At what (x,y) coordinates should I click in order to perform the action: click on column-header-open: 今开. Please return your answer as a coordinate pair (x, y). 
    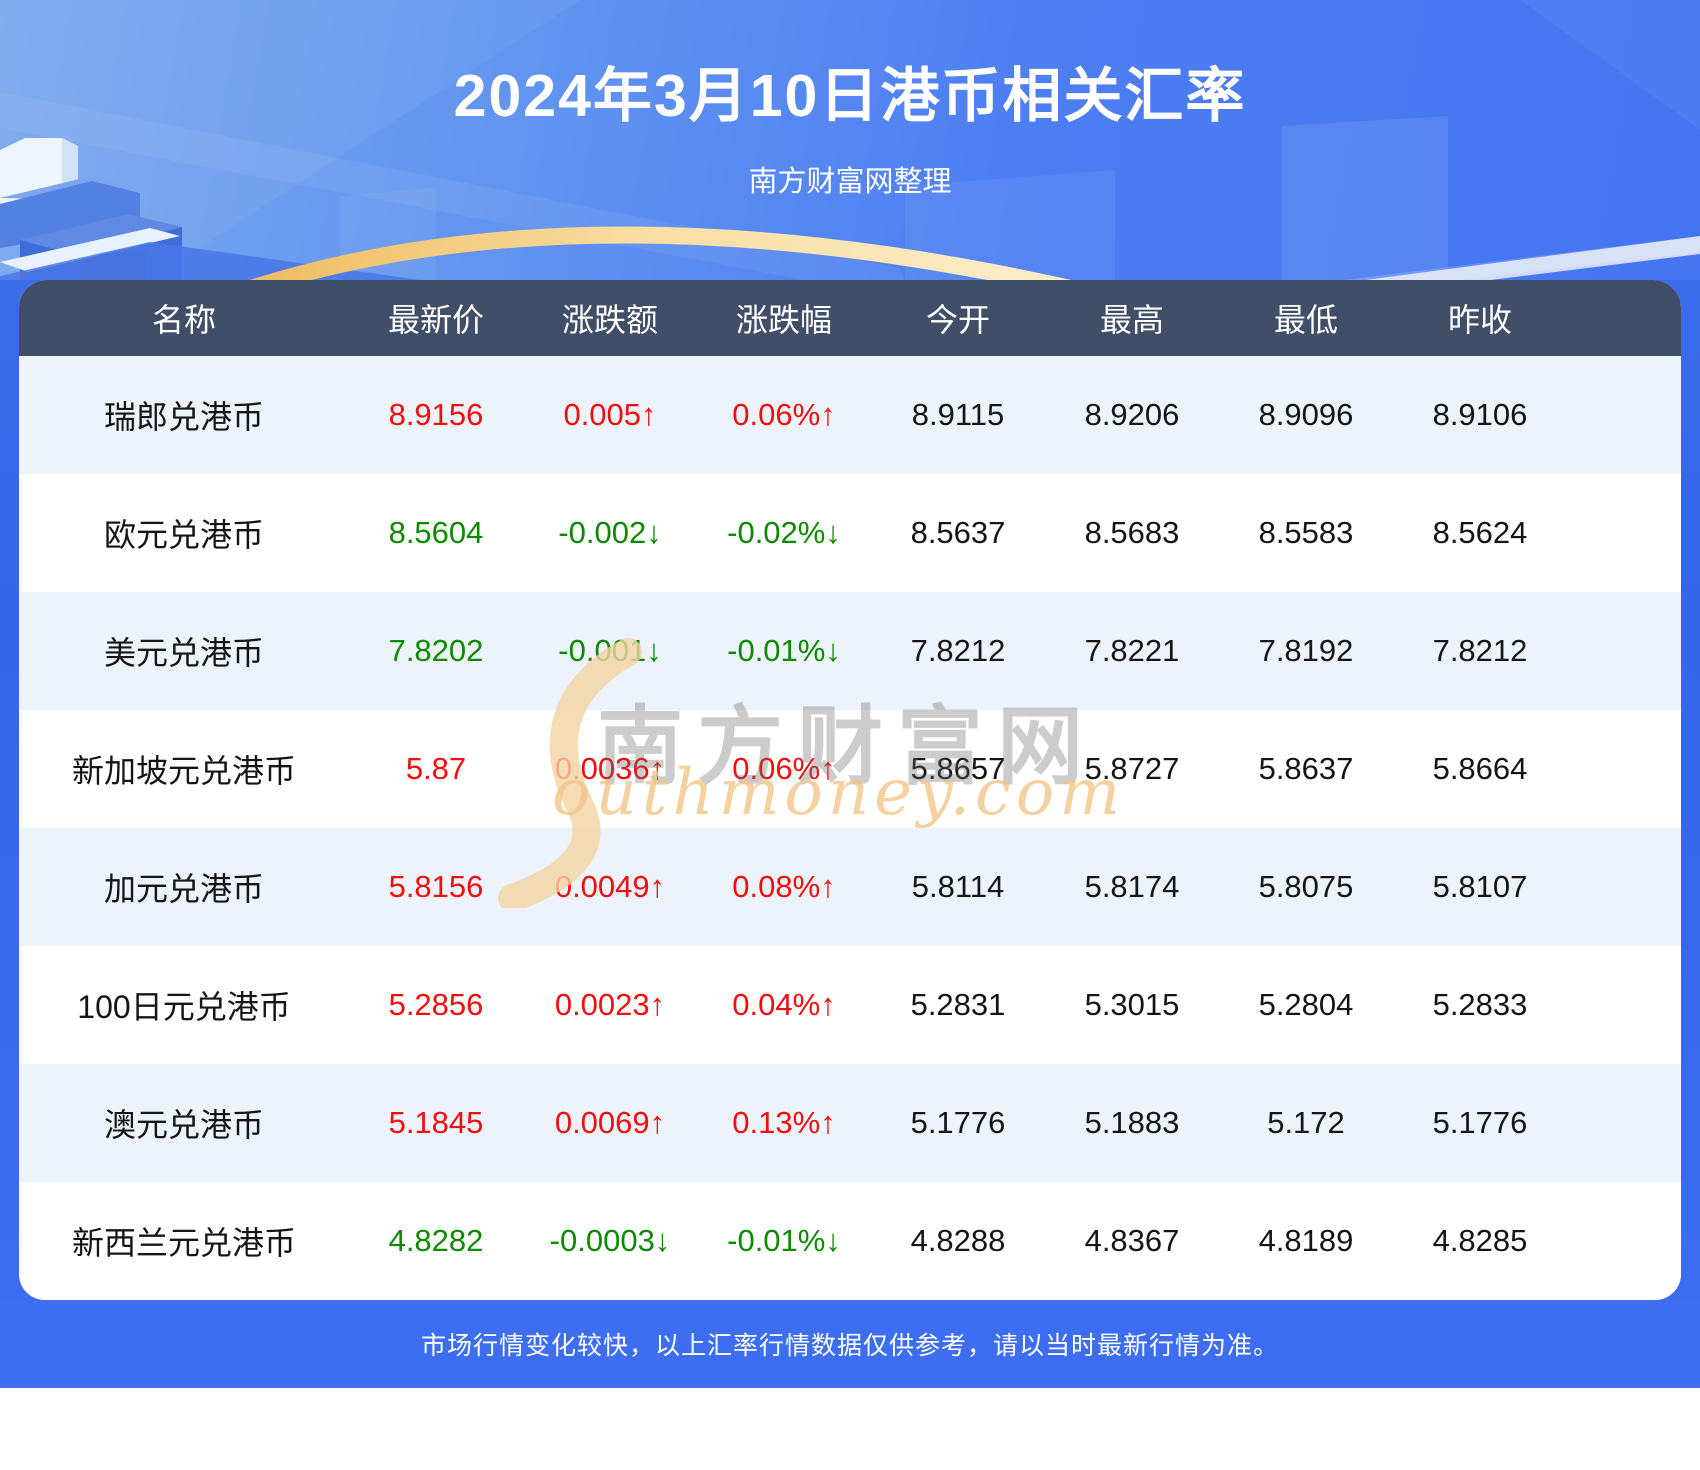
    Looking at the image, I should click on (957, 320).